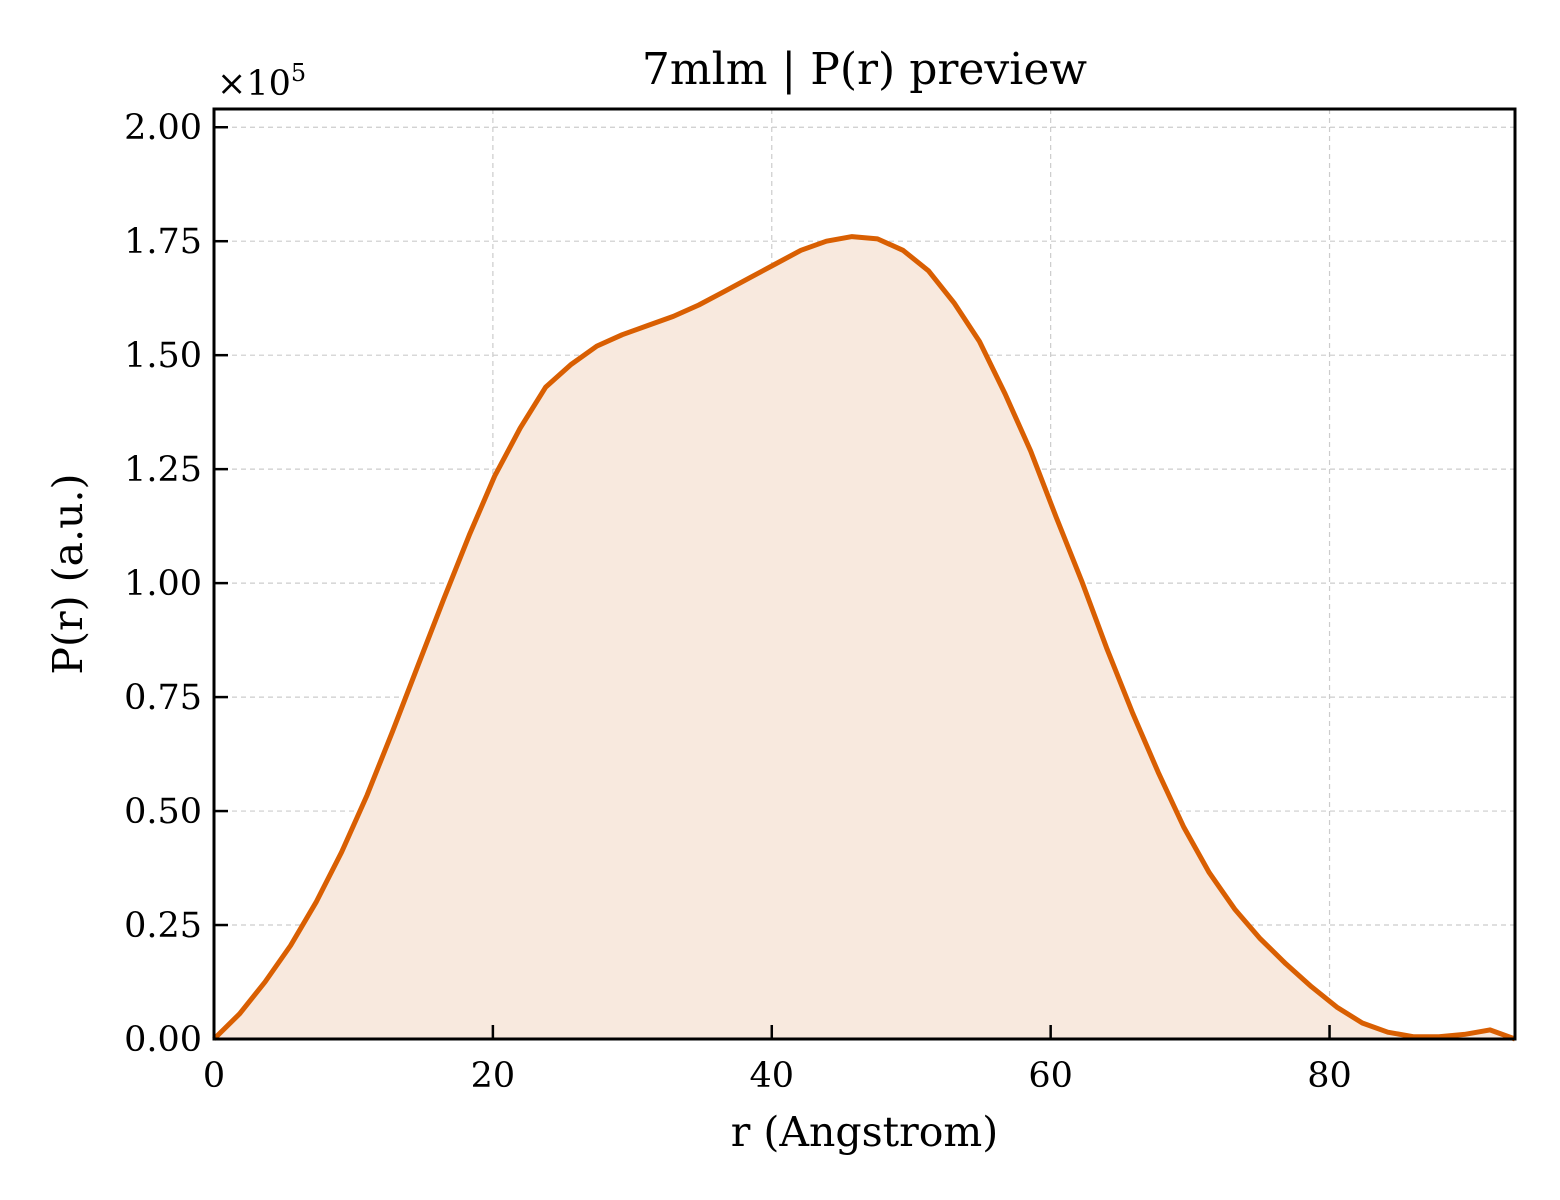 The height and width of the screenshot is (1200, 1560). What do you see at coordinates (254, 84) in the screenshot?
I see `y-offset-base: ×10` at bounding box center [254, 84].